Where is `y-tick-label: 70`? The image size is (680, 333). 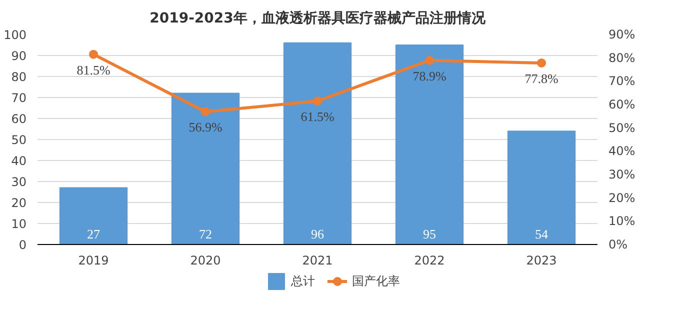
y-tick-label: 70 is located at coordinates (19, 98).